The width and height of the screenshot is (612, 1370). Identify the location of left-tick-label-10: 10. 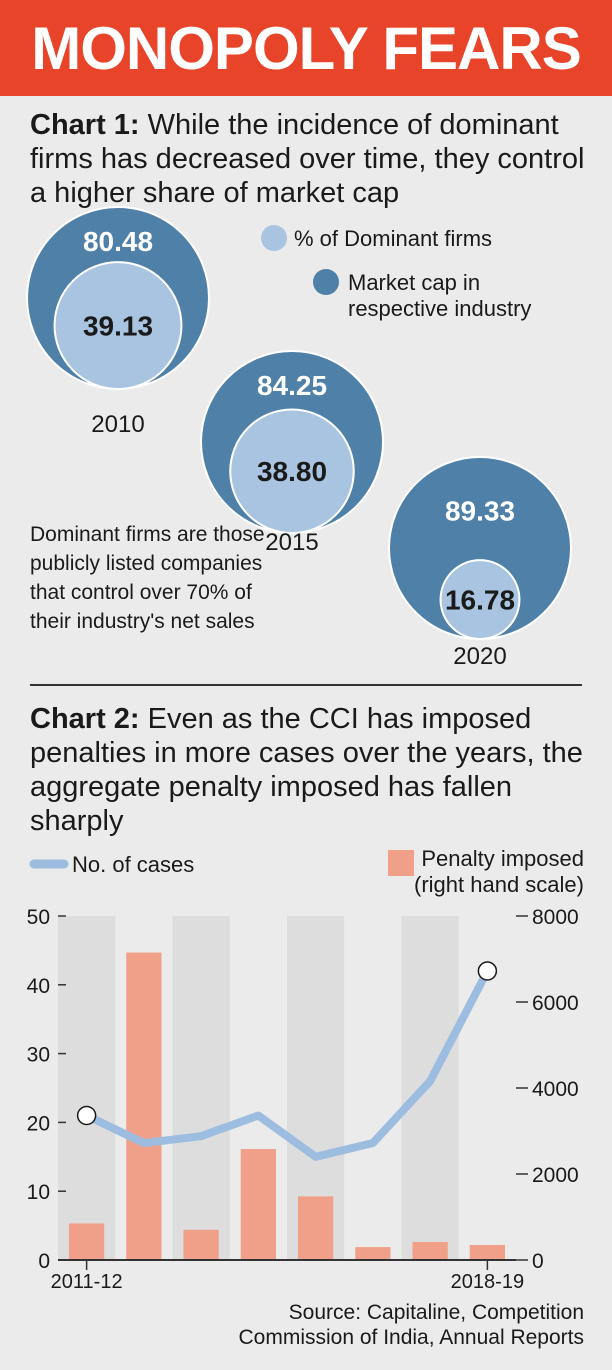
(38, 1192).